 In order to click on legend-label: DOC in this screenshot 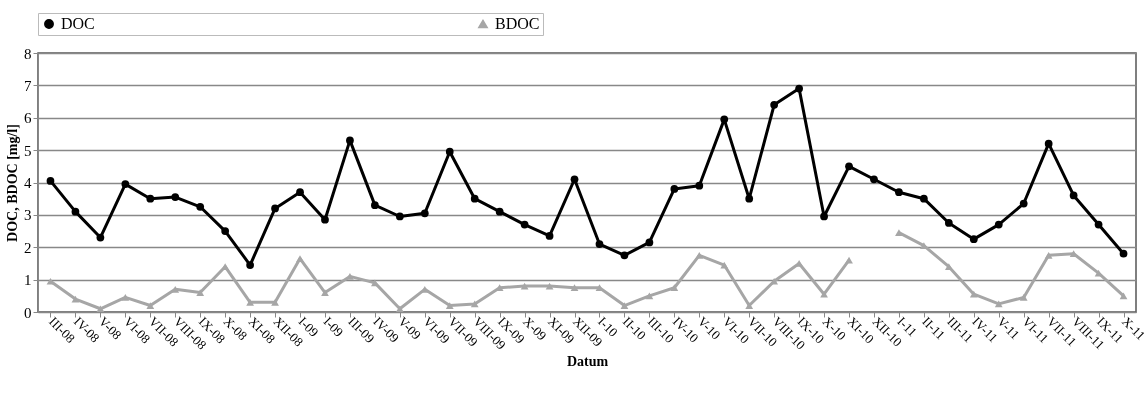, I will do `click(78, 23)`.